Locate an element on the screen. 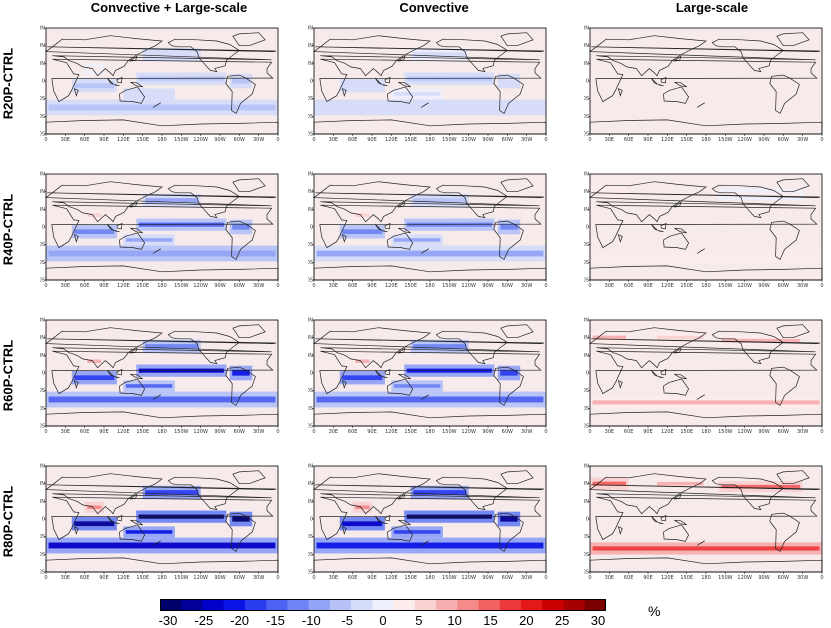 This screenshot has width=831, height=628. lat-tick-label: 60S is located at coordinates (586, 555).